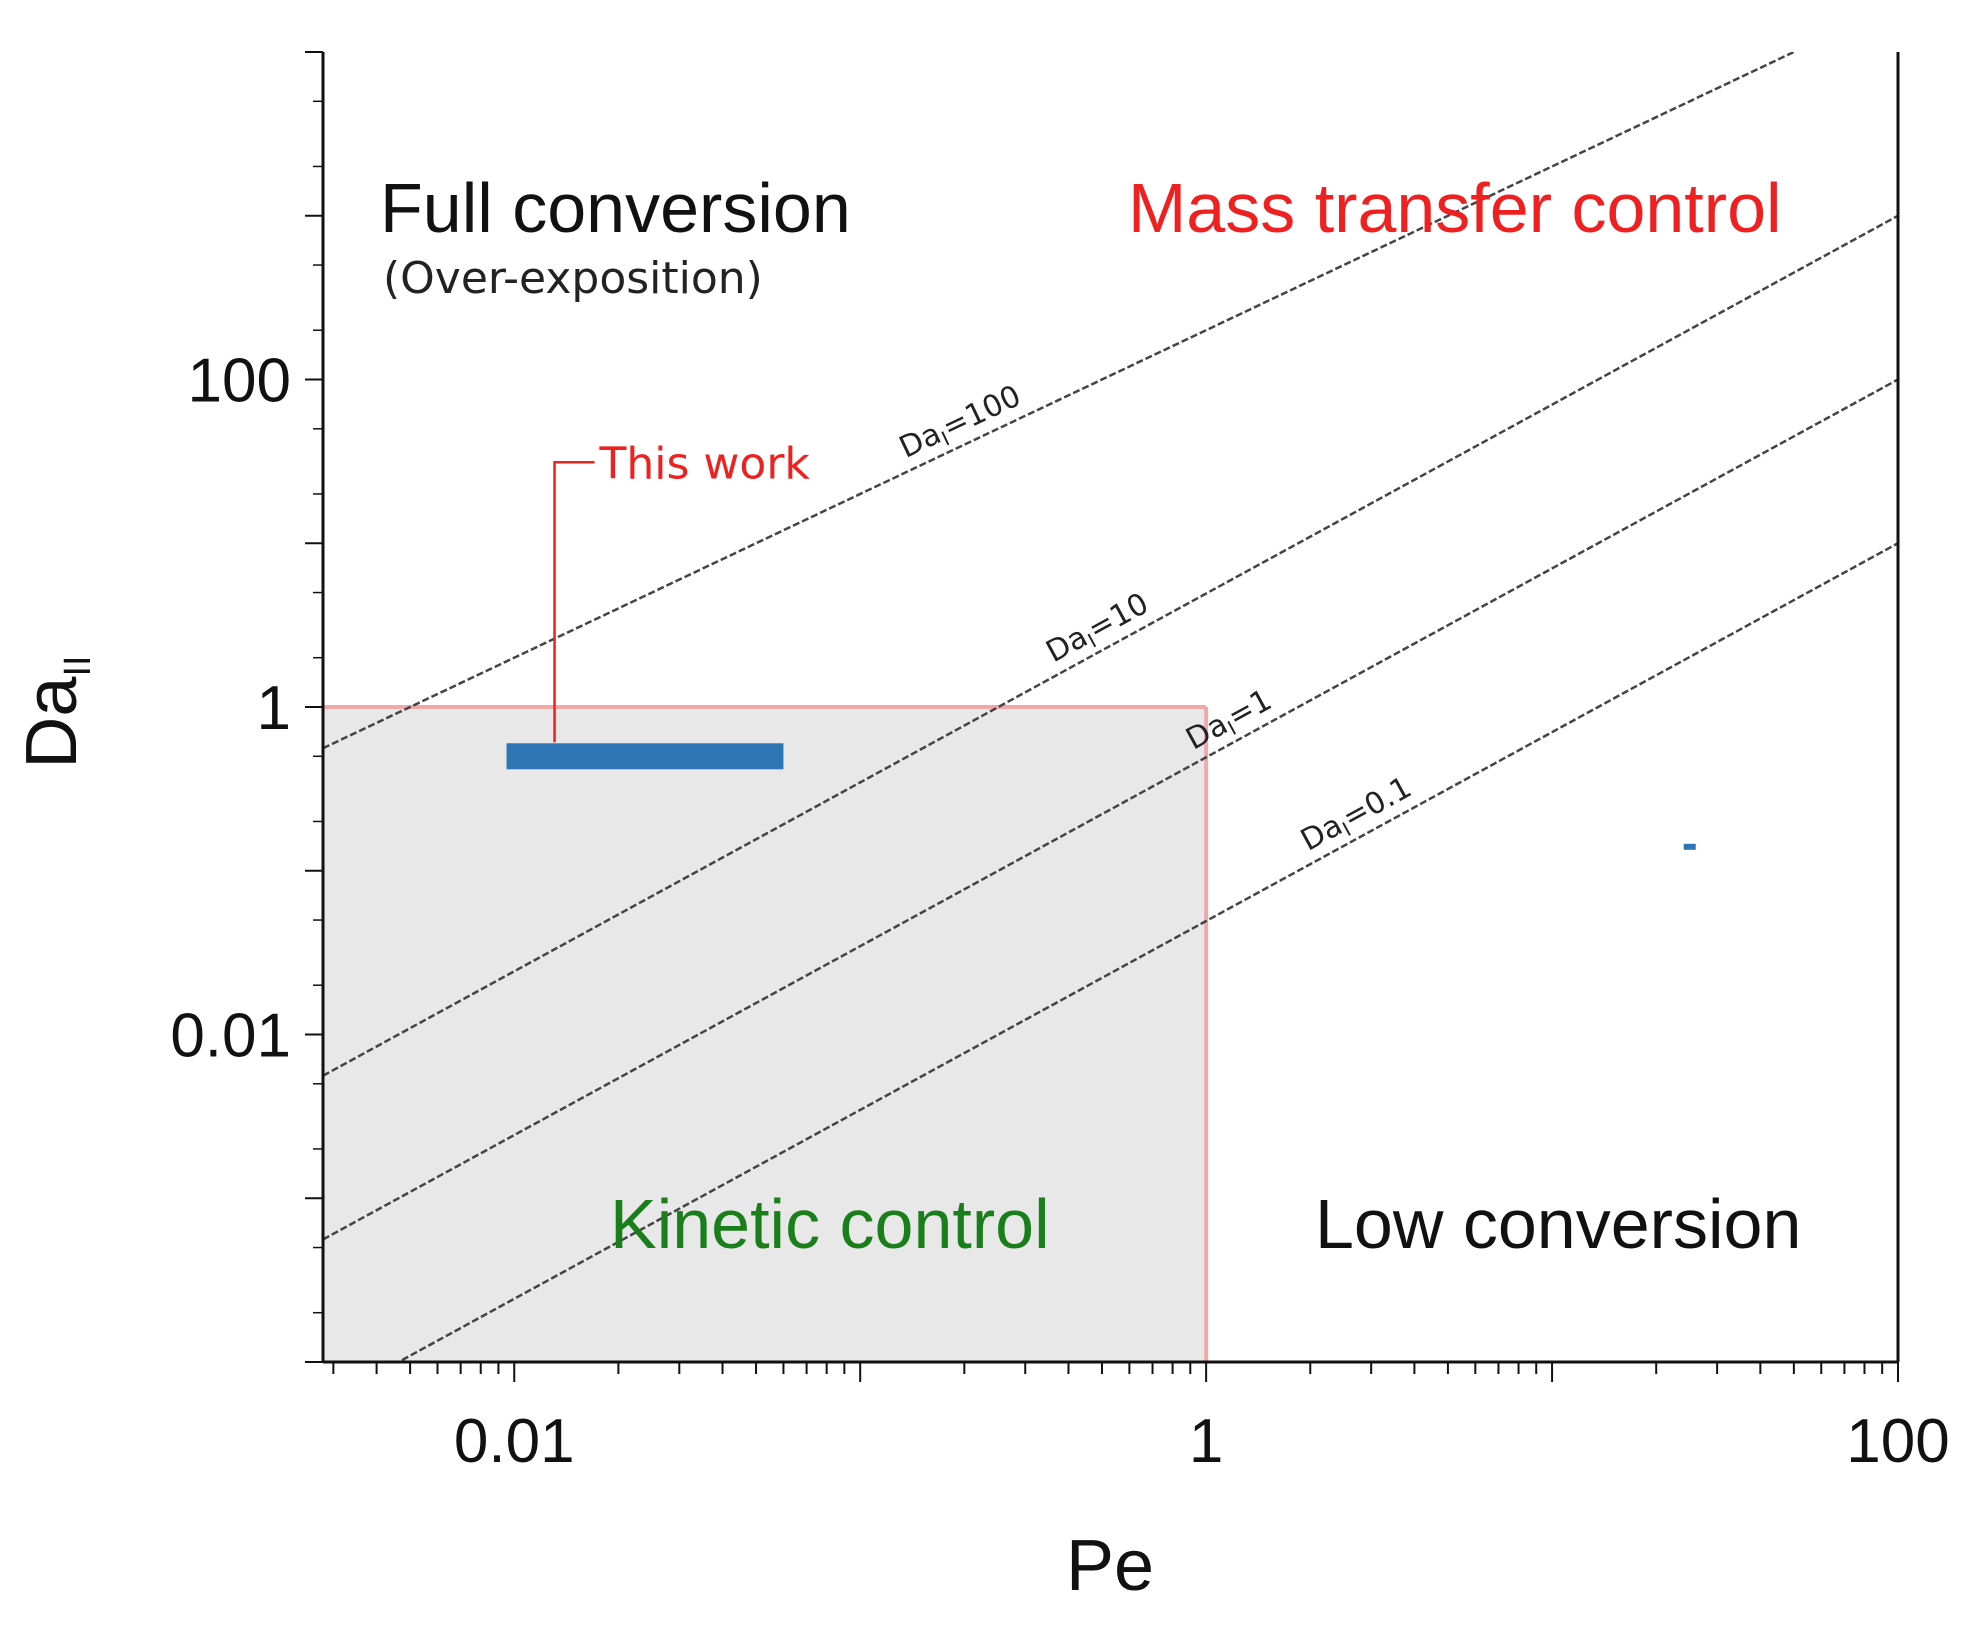 The image size is (1971, 1627). What do you see at coordinates (1377, 803) in the screenshot?
I see `series-label-rest-3: =0.1` at bounding box center [1377, 803].